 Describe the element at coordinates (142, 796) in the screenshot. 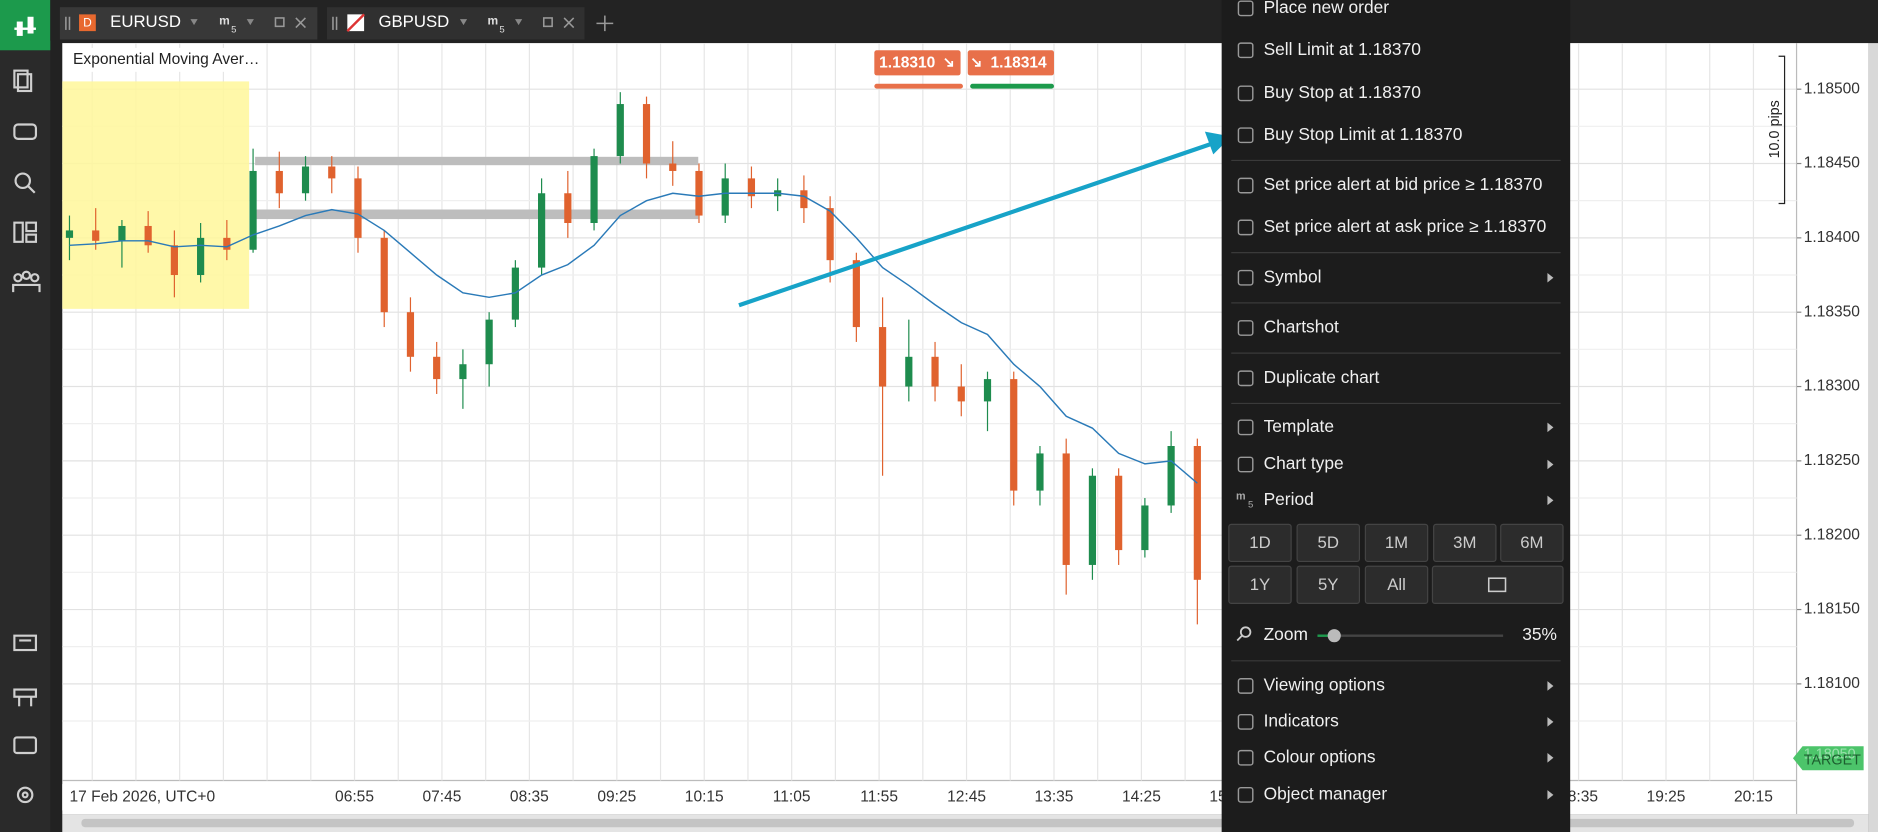

I see `date-label: 17 Feb 2026, UTC+0` at that location.